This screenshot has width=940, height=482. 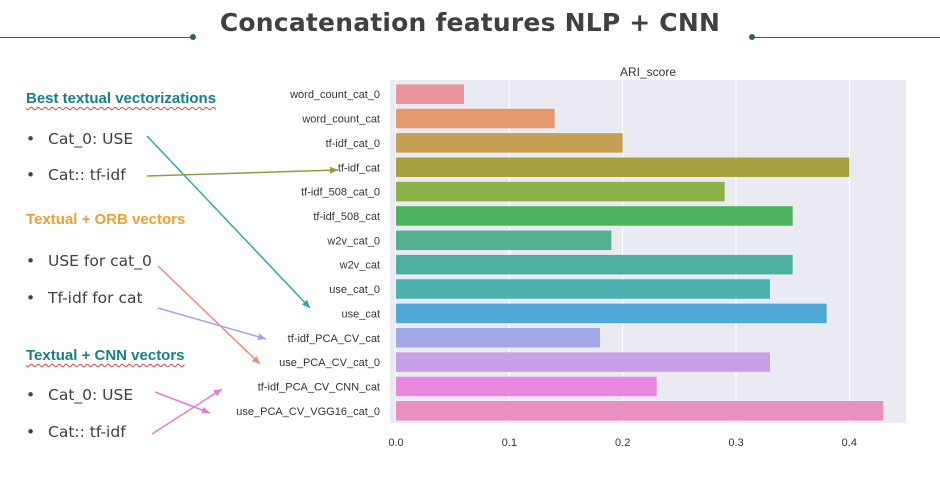 I want to click on category-label: use_PCA_CV_cat_0, so click(x=329, y=363).